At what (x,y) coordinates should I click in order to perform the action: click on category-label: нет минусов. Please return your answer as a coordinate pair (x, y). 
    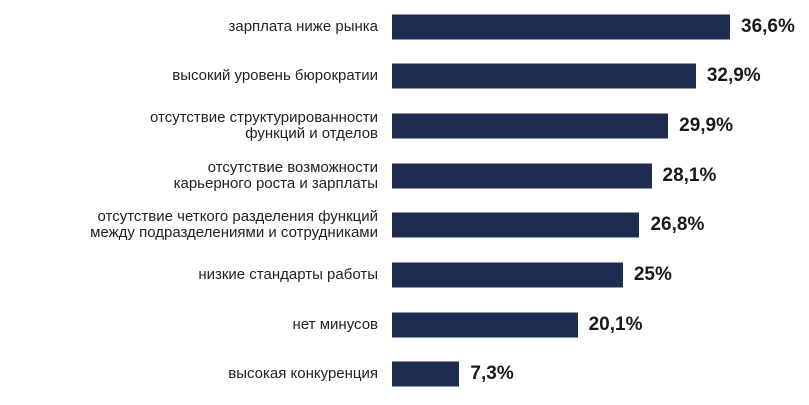
    Looking at the image, I should click on (335, 324).